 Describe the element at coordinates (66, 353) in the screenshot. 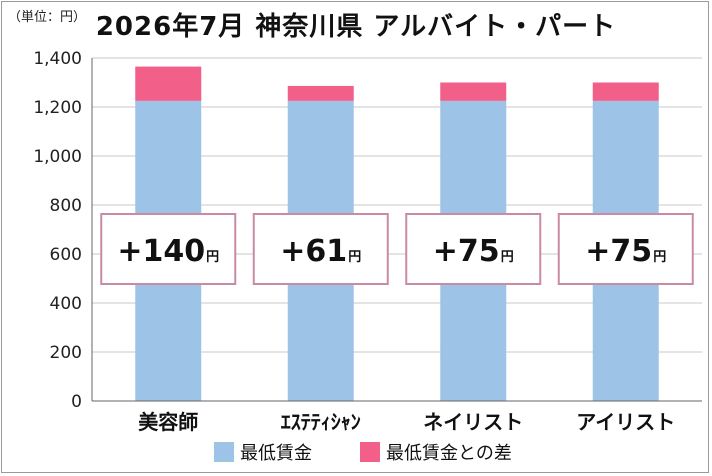

I see `y-tick-label: 200` at that location.